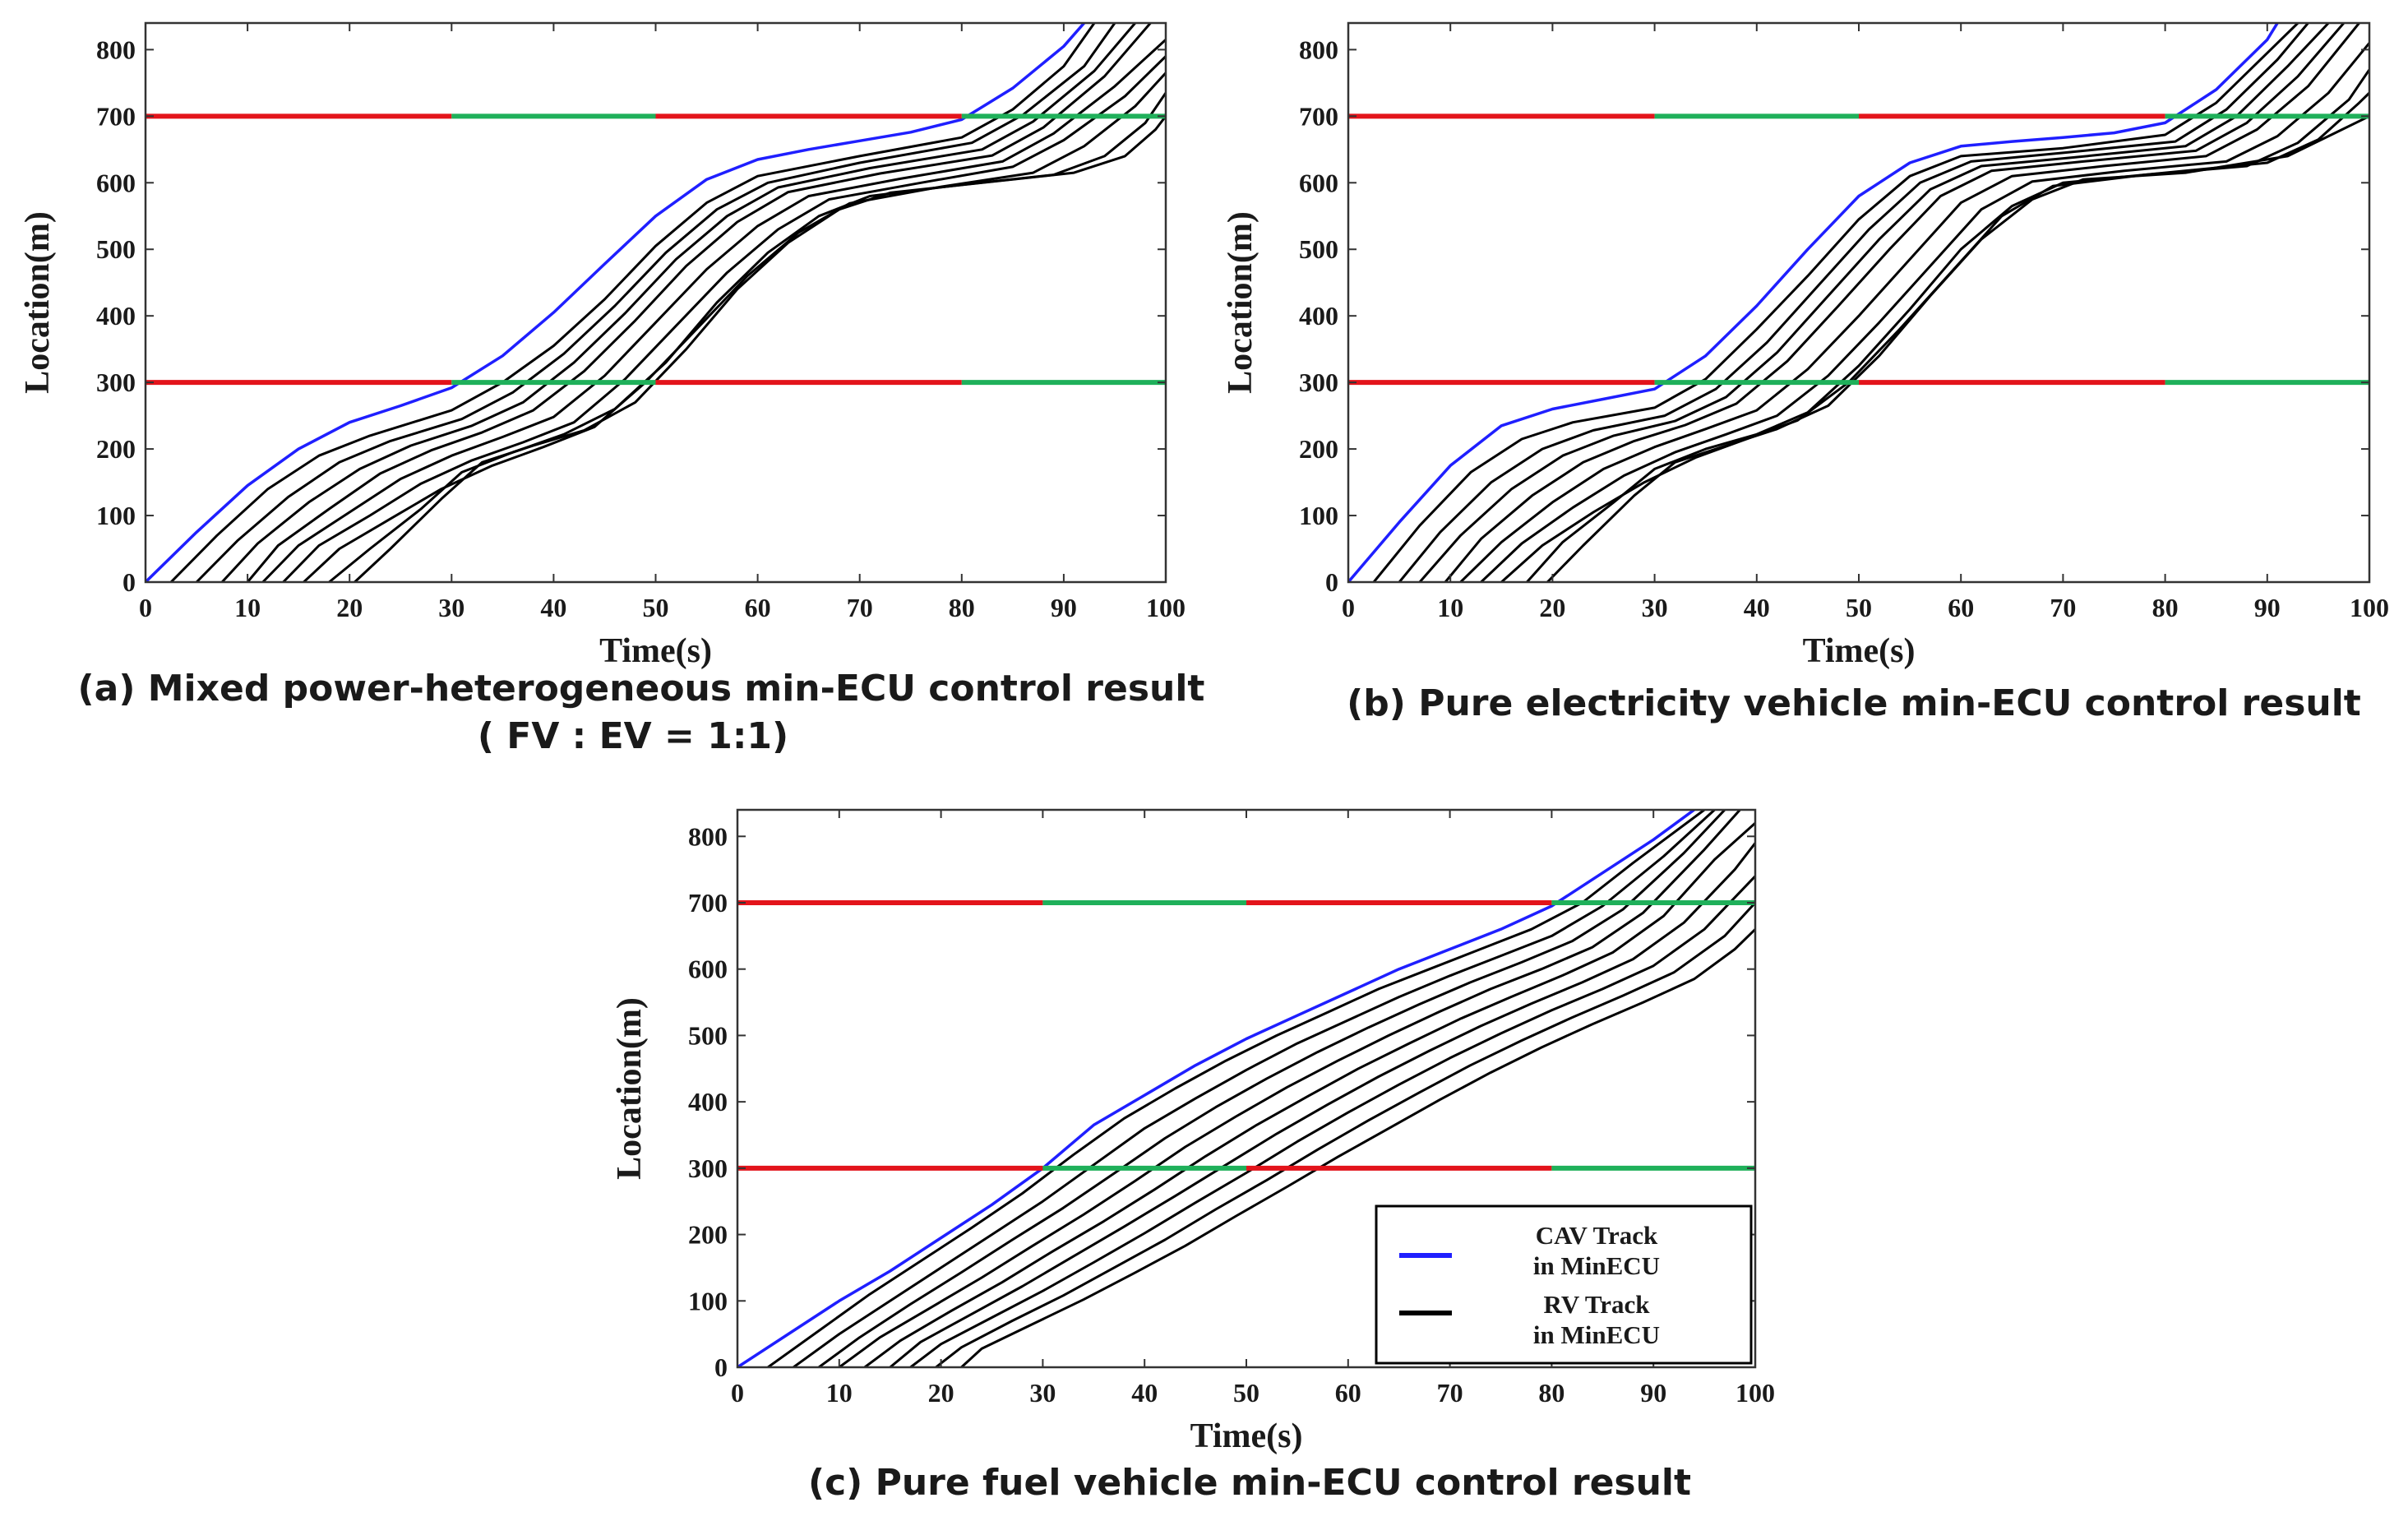 Image resolution: width=2408 pixels, height=1521 pixels. What do you see at coordinates (1597, 1305) in the screenshot?
I see `legend-rv-label: RV Track` at bounding box center [1597, 1305].